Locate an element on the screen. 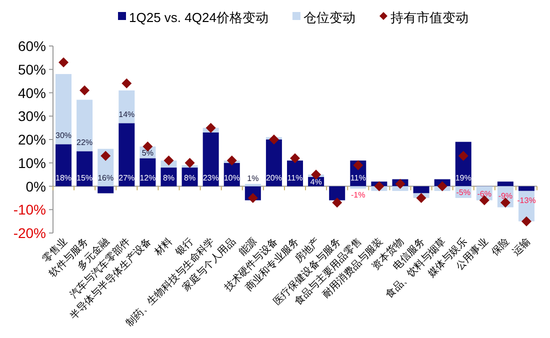 The width and height of the screenshot is (550, 338). x-tick-label: 运输 is located at coordinates (521, 247).